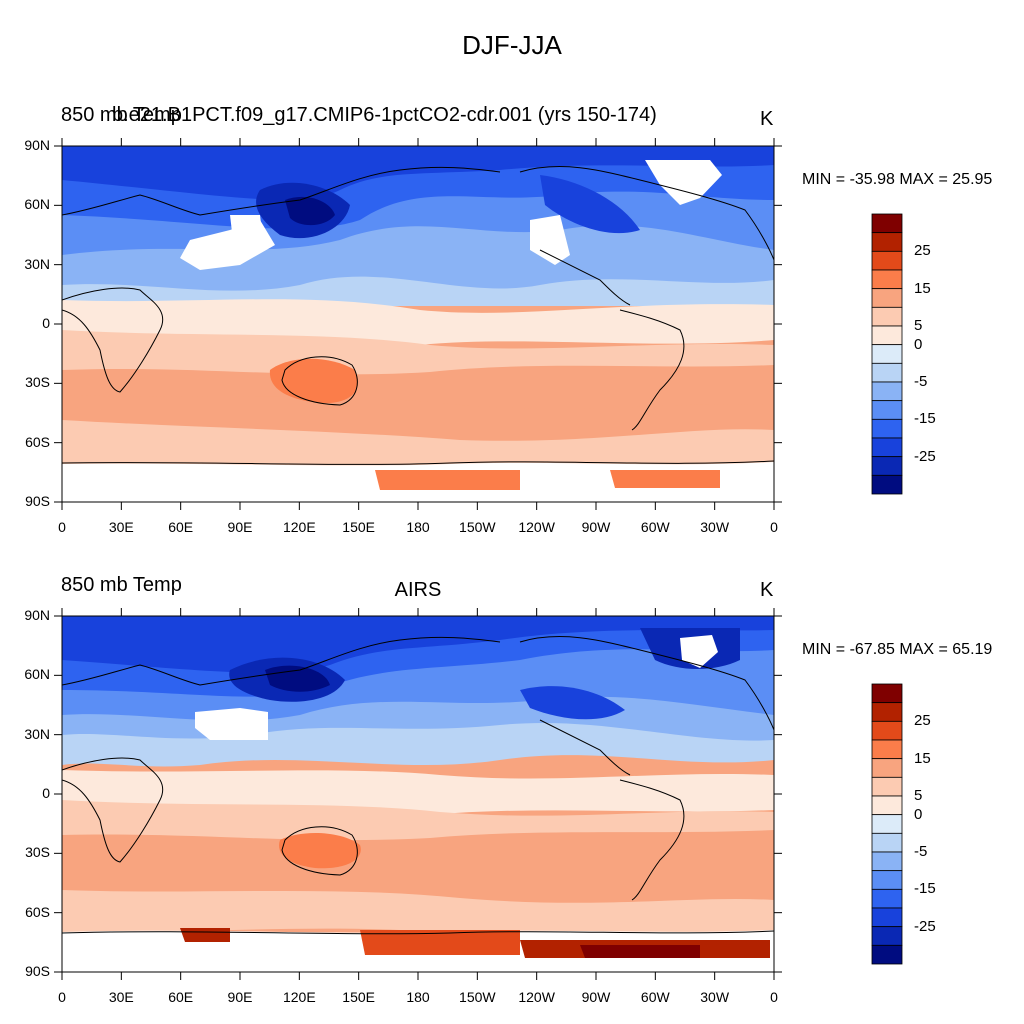 The height and width of the screenshot is (1024, 1024). I want to click on panel1-units-label: K, so click(767, 119).